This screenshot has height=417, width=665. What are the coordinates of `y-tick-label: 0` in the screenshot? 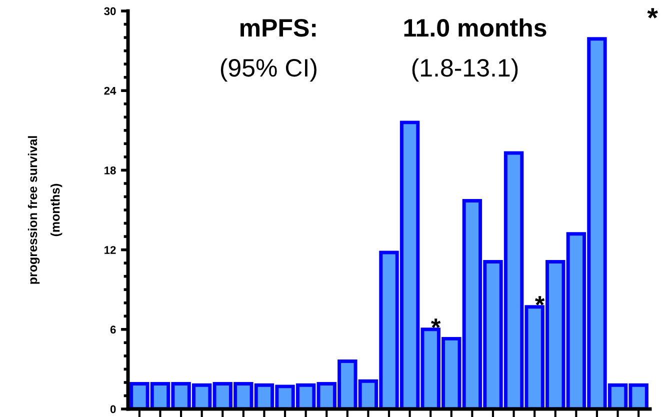 It's located at (113, 409).